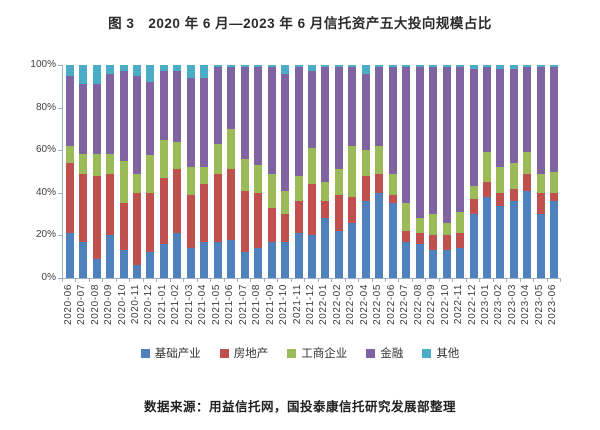  What do you see at coordinates (472, 304) in the screenshot?
I see `x-axis-label: 2022-12` at bounding box center [472, 304].